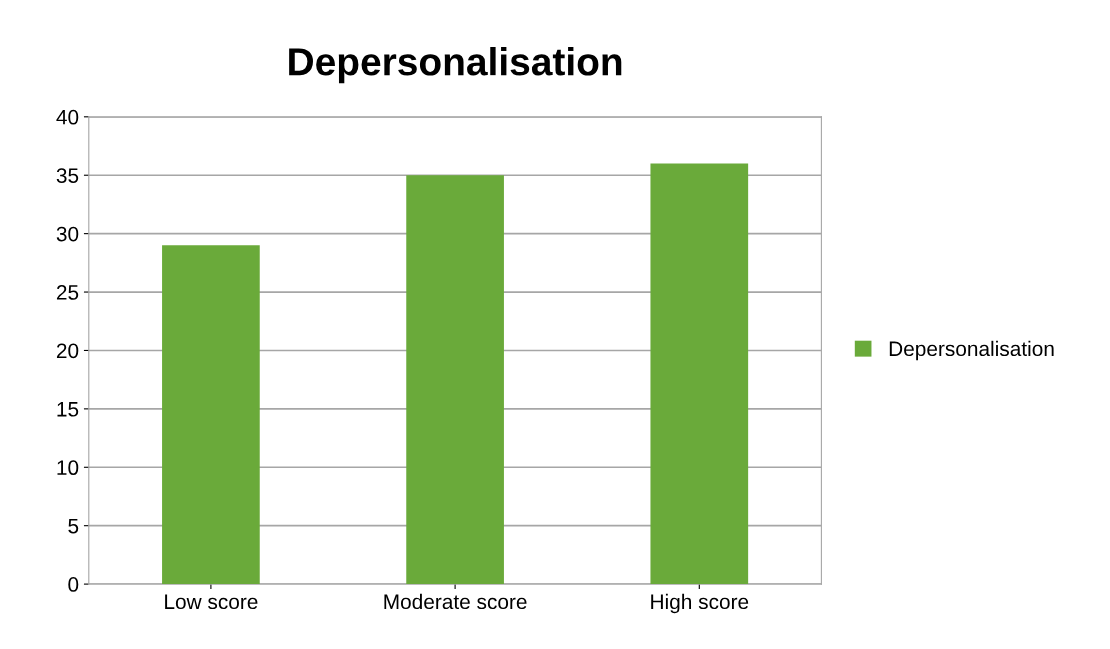 This screenshot has height=649, width=1110. What do you see at coordinates (211, 602) in the screenshot?
I see `x-tick-label: Low score` at bounding box center [211, 602].